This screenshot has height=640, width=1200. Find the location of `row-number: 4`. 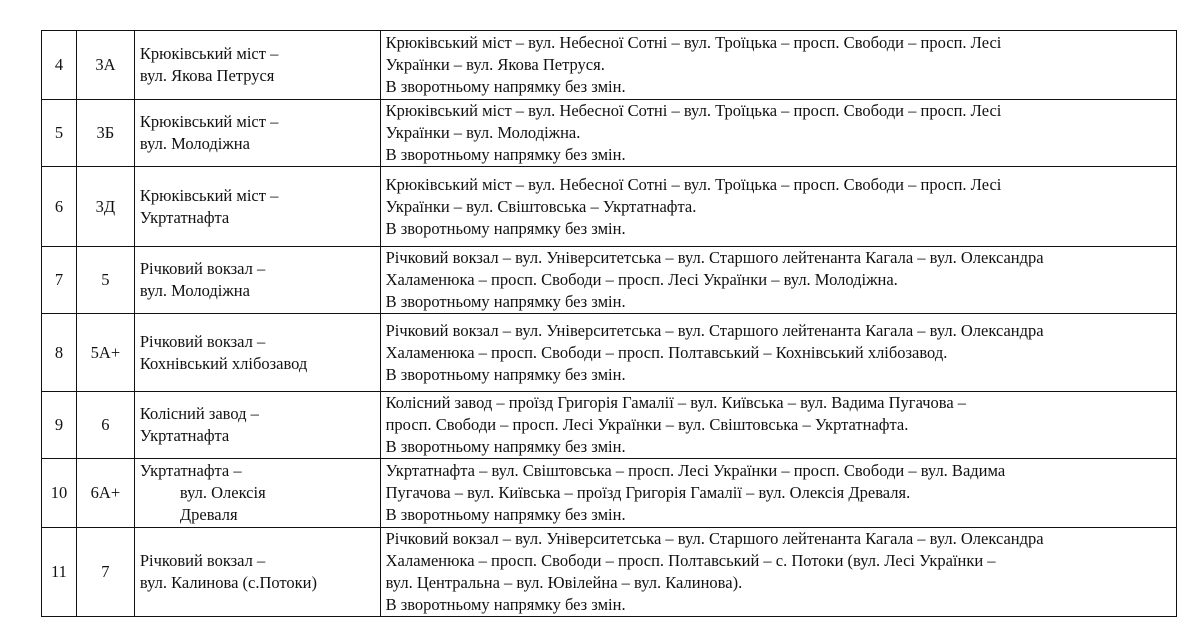

row-number: 4 is located at coordinates (59, 65).